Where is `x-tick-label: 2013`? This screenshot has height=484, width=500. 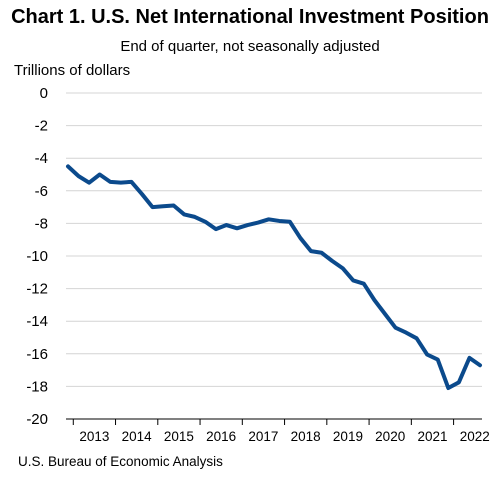 x-tick-label: 2013 is located at coordinates (94, 436).